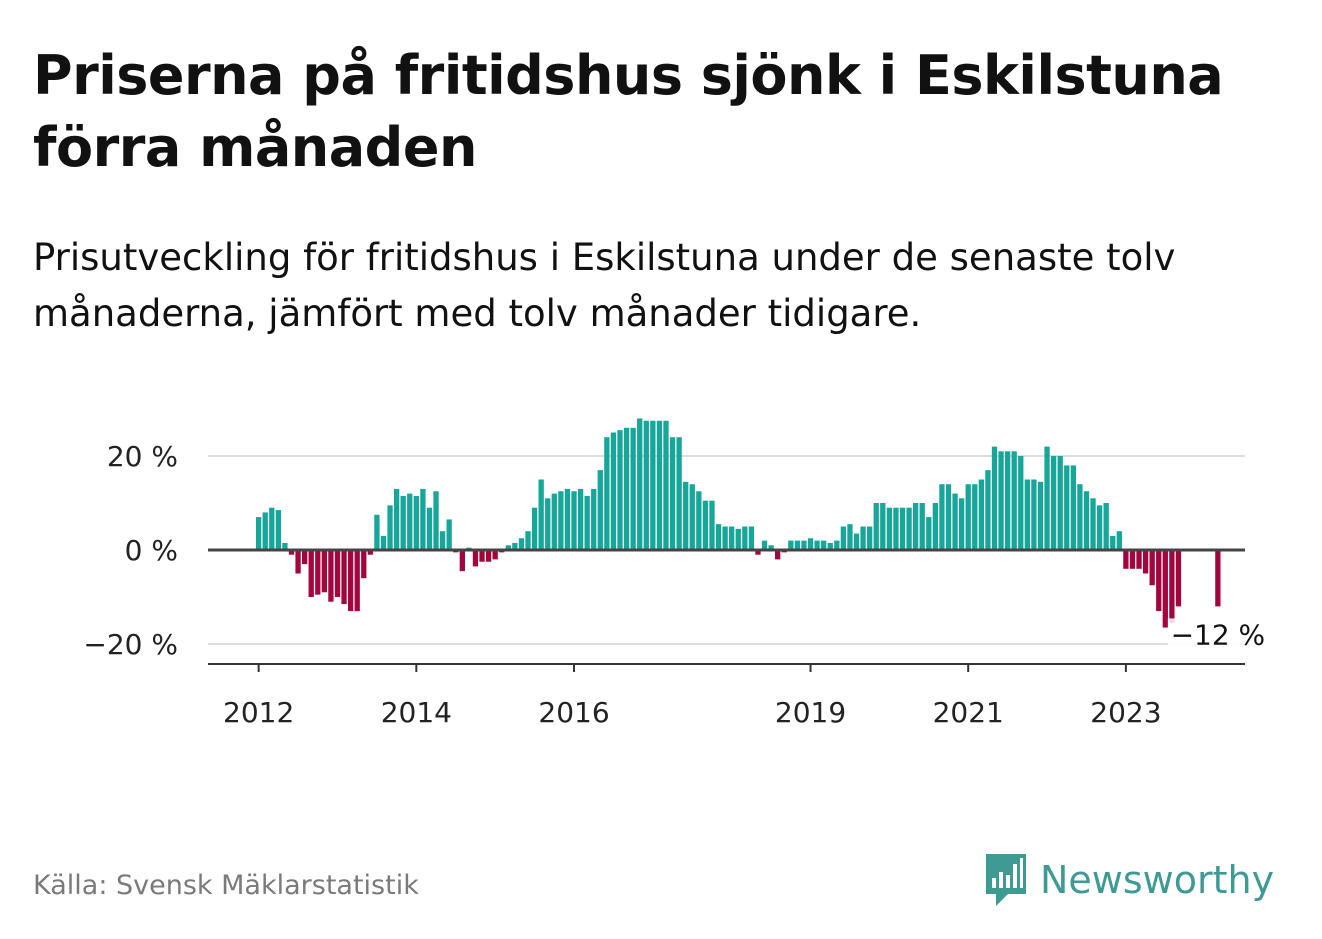 The width and height of the screenshot is (1322, 939). I want to click on x-tick-label: 2016, so click(573, 712).